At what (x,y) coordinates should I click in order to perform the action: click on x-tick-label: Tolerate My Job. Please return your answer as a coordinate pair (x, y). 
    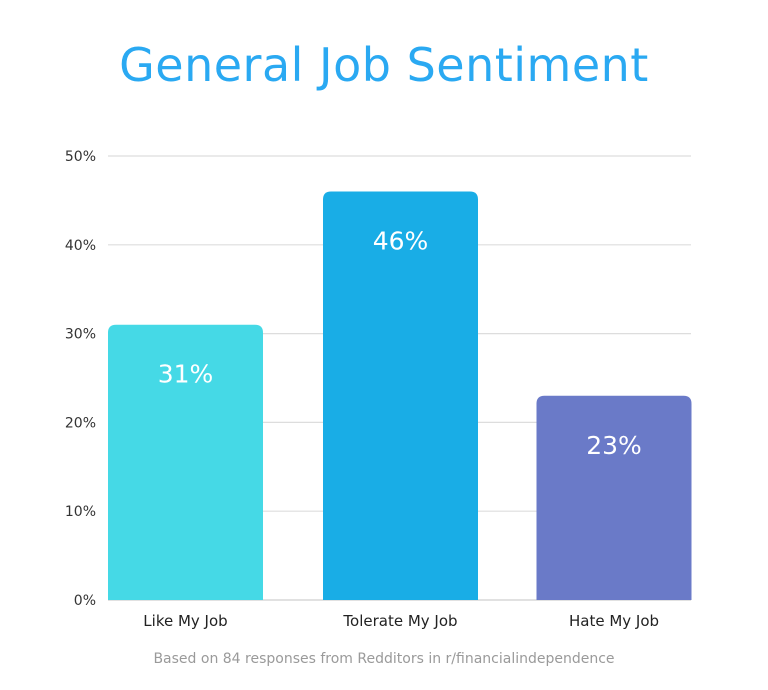
    Looking at the image, I should click on (399, 621).